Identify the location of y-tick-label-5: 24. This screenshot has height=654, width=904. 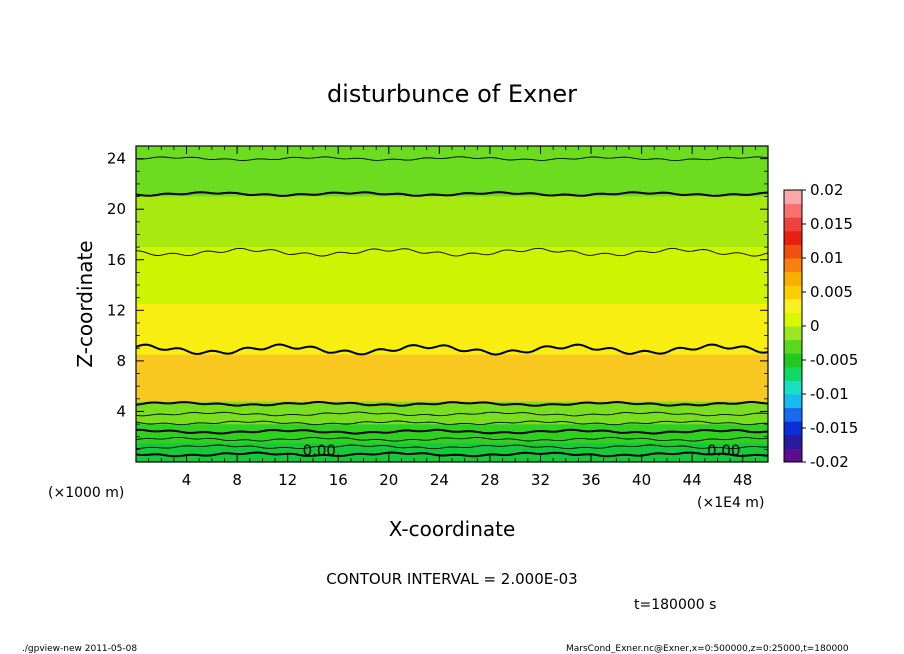
(116, 159).